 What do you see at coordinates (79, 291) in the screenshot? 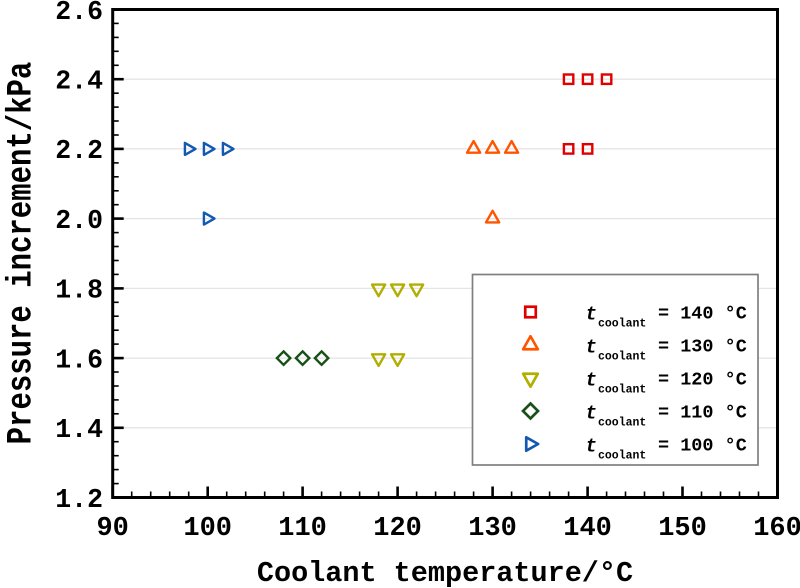
I see `svg-text: 1.8` at bounding box center [79, 291].